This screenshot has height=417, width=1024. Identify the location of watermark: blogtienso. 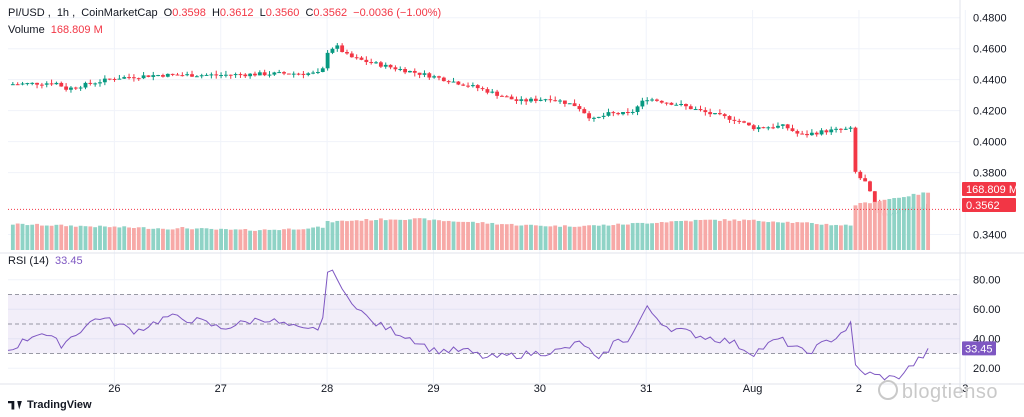
(937, 392).